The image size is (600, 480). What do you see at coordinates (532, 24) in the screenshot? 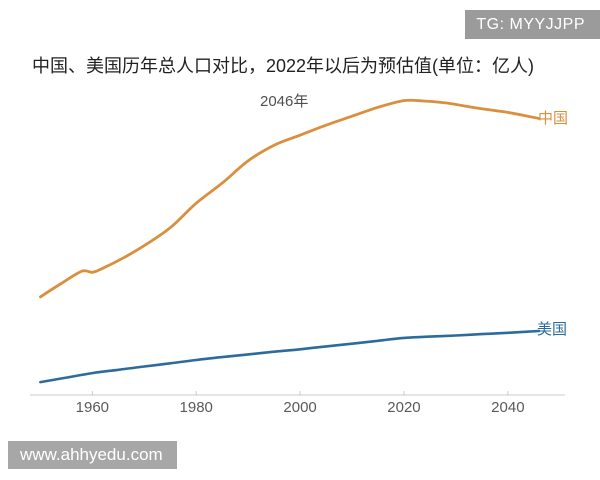
I see `telegram-badge: TG: MYYJJPP` at bounding box center [532, 24].